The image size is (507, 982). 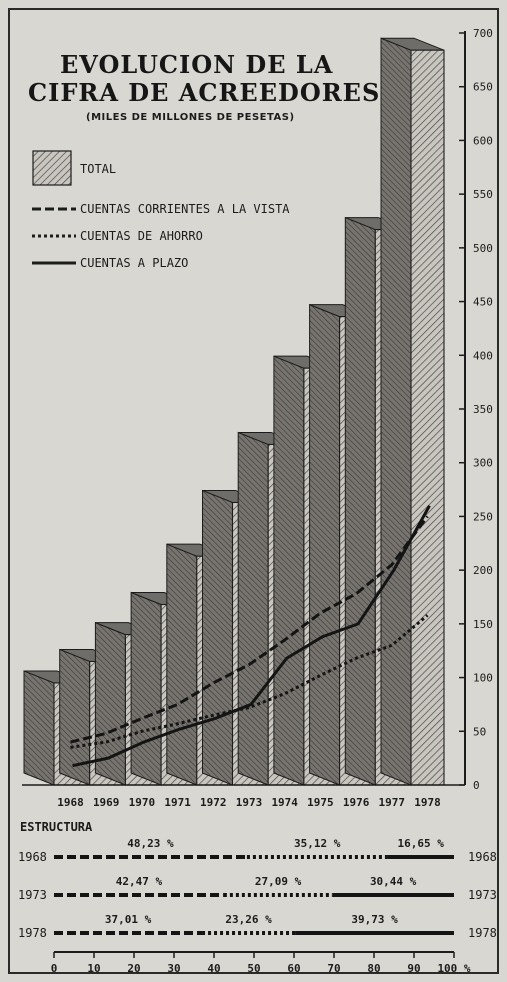 What do you see at coordinates (284, 802) in the screenshot?
I see `x-label-1974: 1974` at bounding box center [284, 802].